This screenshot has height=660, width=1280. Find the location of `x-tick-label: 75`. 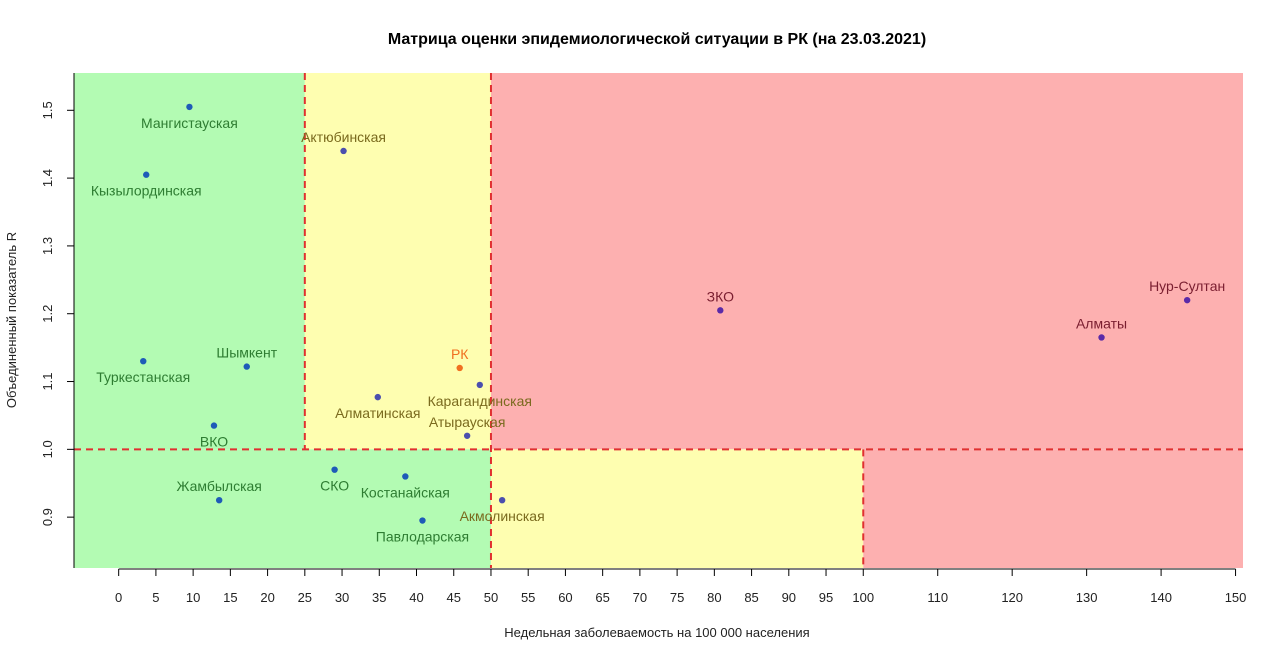

x-tick-label: 75 is located at coordinates (677, 597).